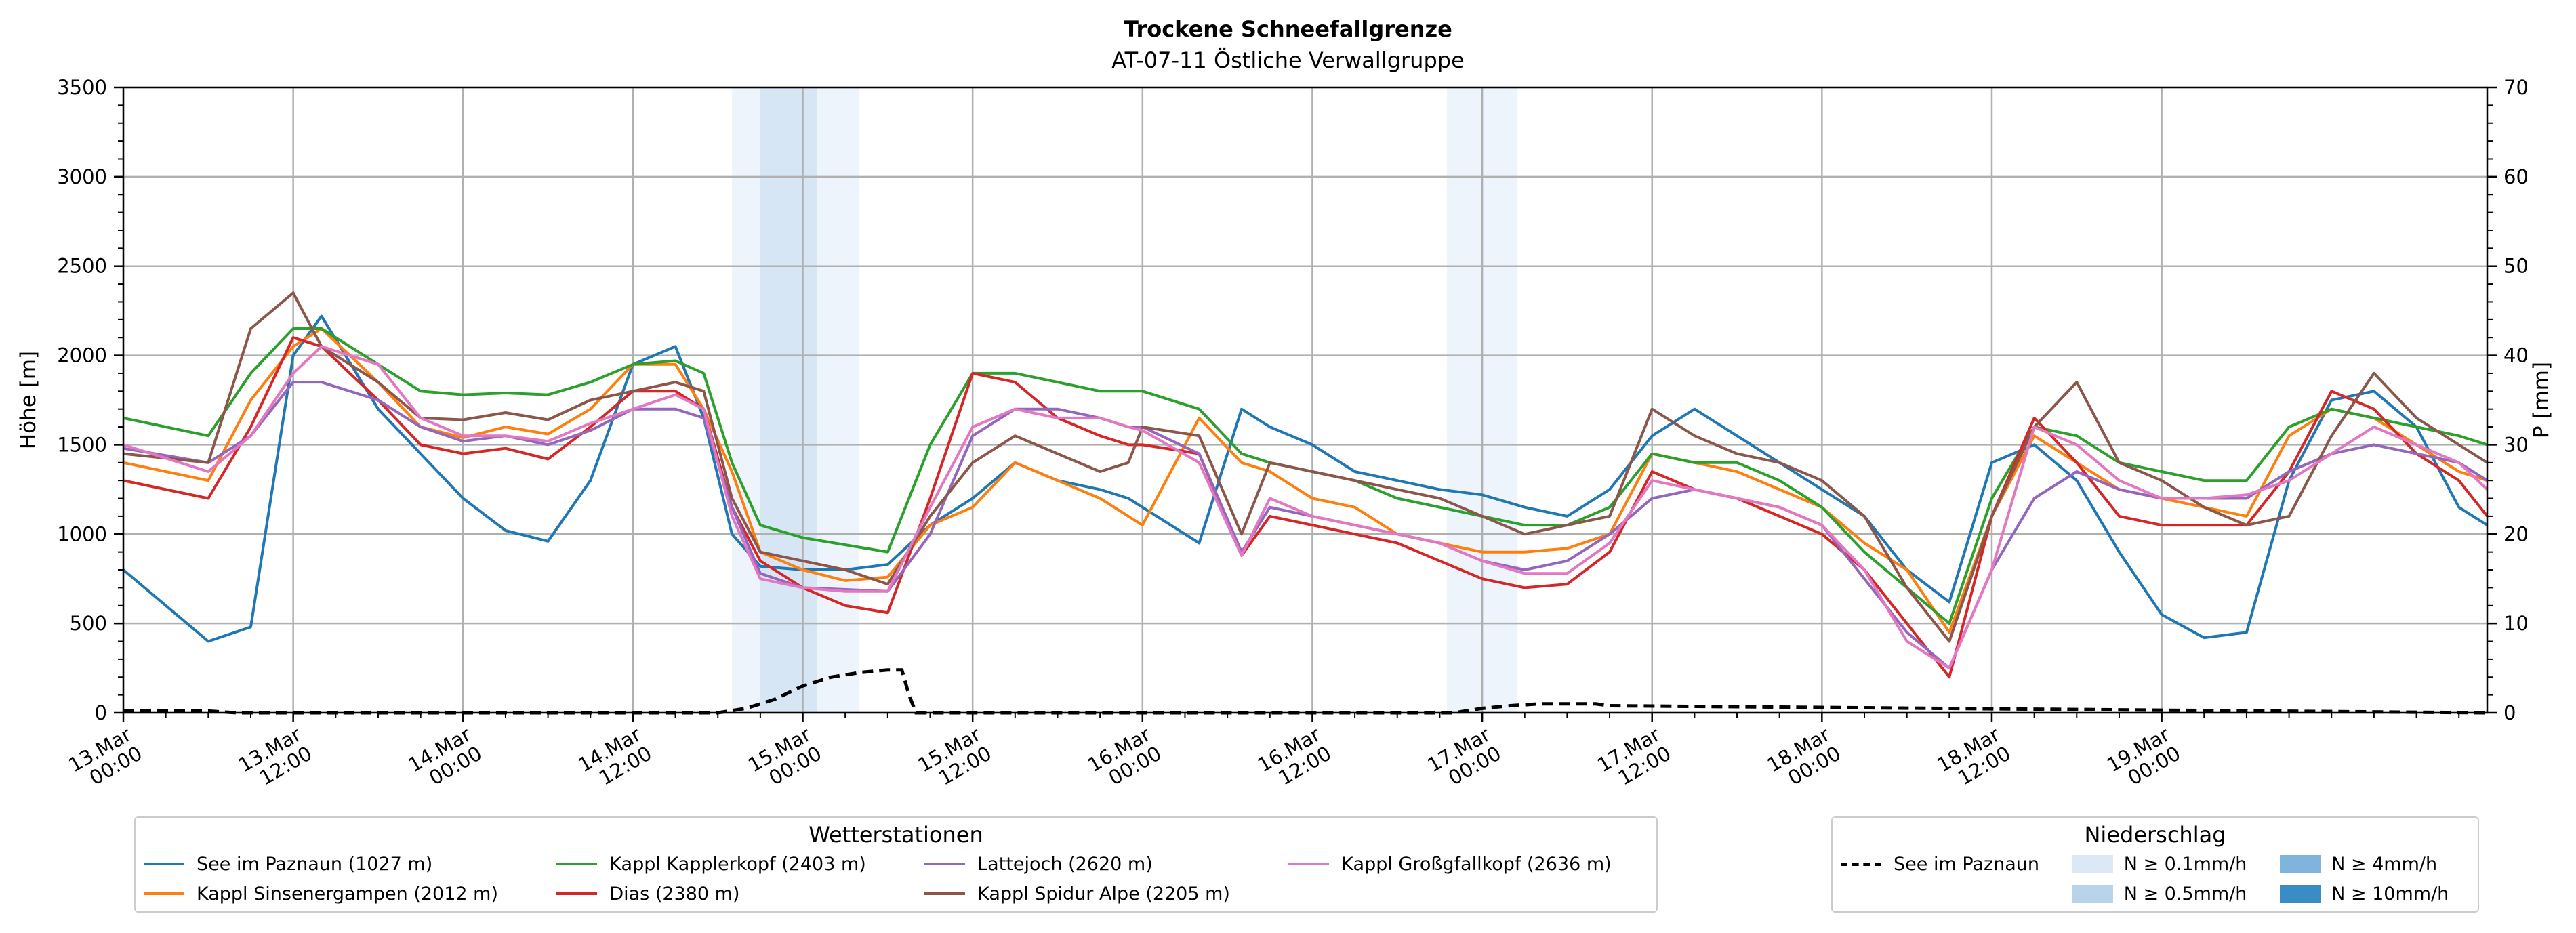 Image resolution: width=2576 pixels, height=933 pixels. Describe the element at coordinates (82, 176) in the screenshot. I see `y-tick-label-6: 3000` at that location.